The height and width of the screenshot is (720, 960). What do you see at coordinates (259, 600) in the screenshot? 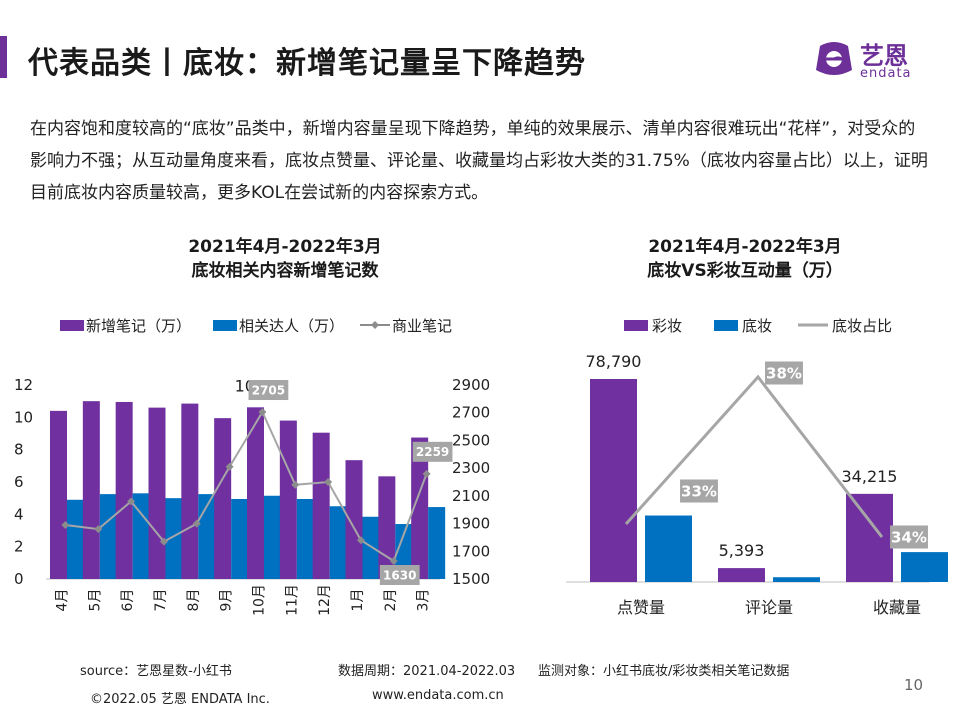
I see `chart1-category-label-6: 10月` at bounding box center [259, 600].